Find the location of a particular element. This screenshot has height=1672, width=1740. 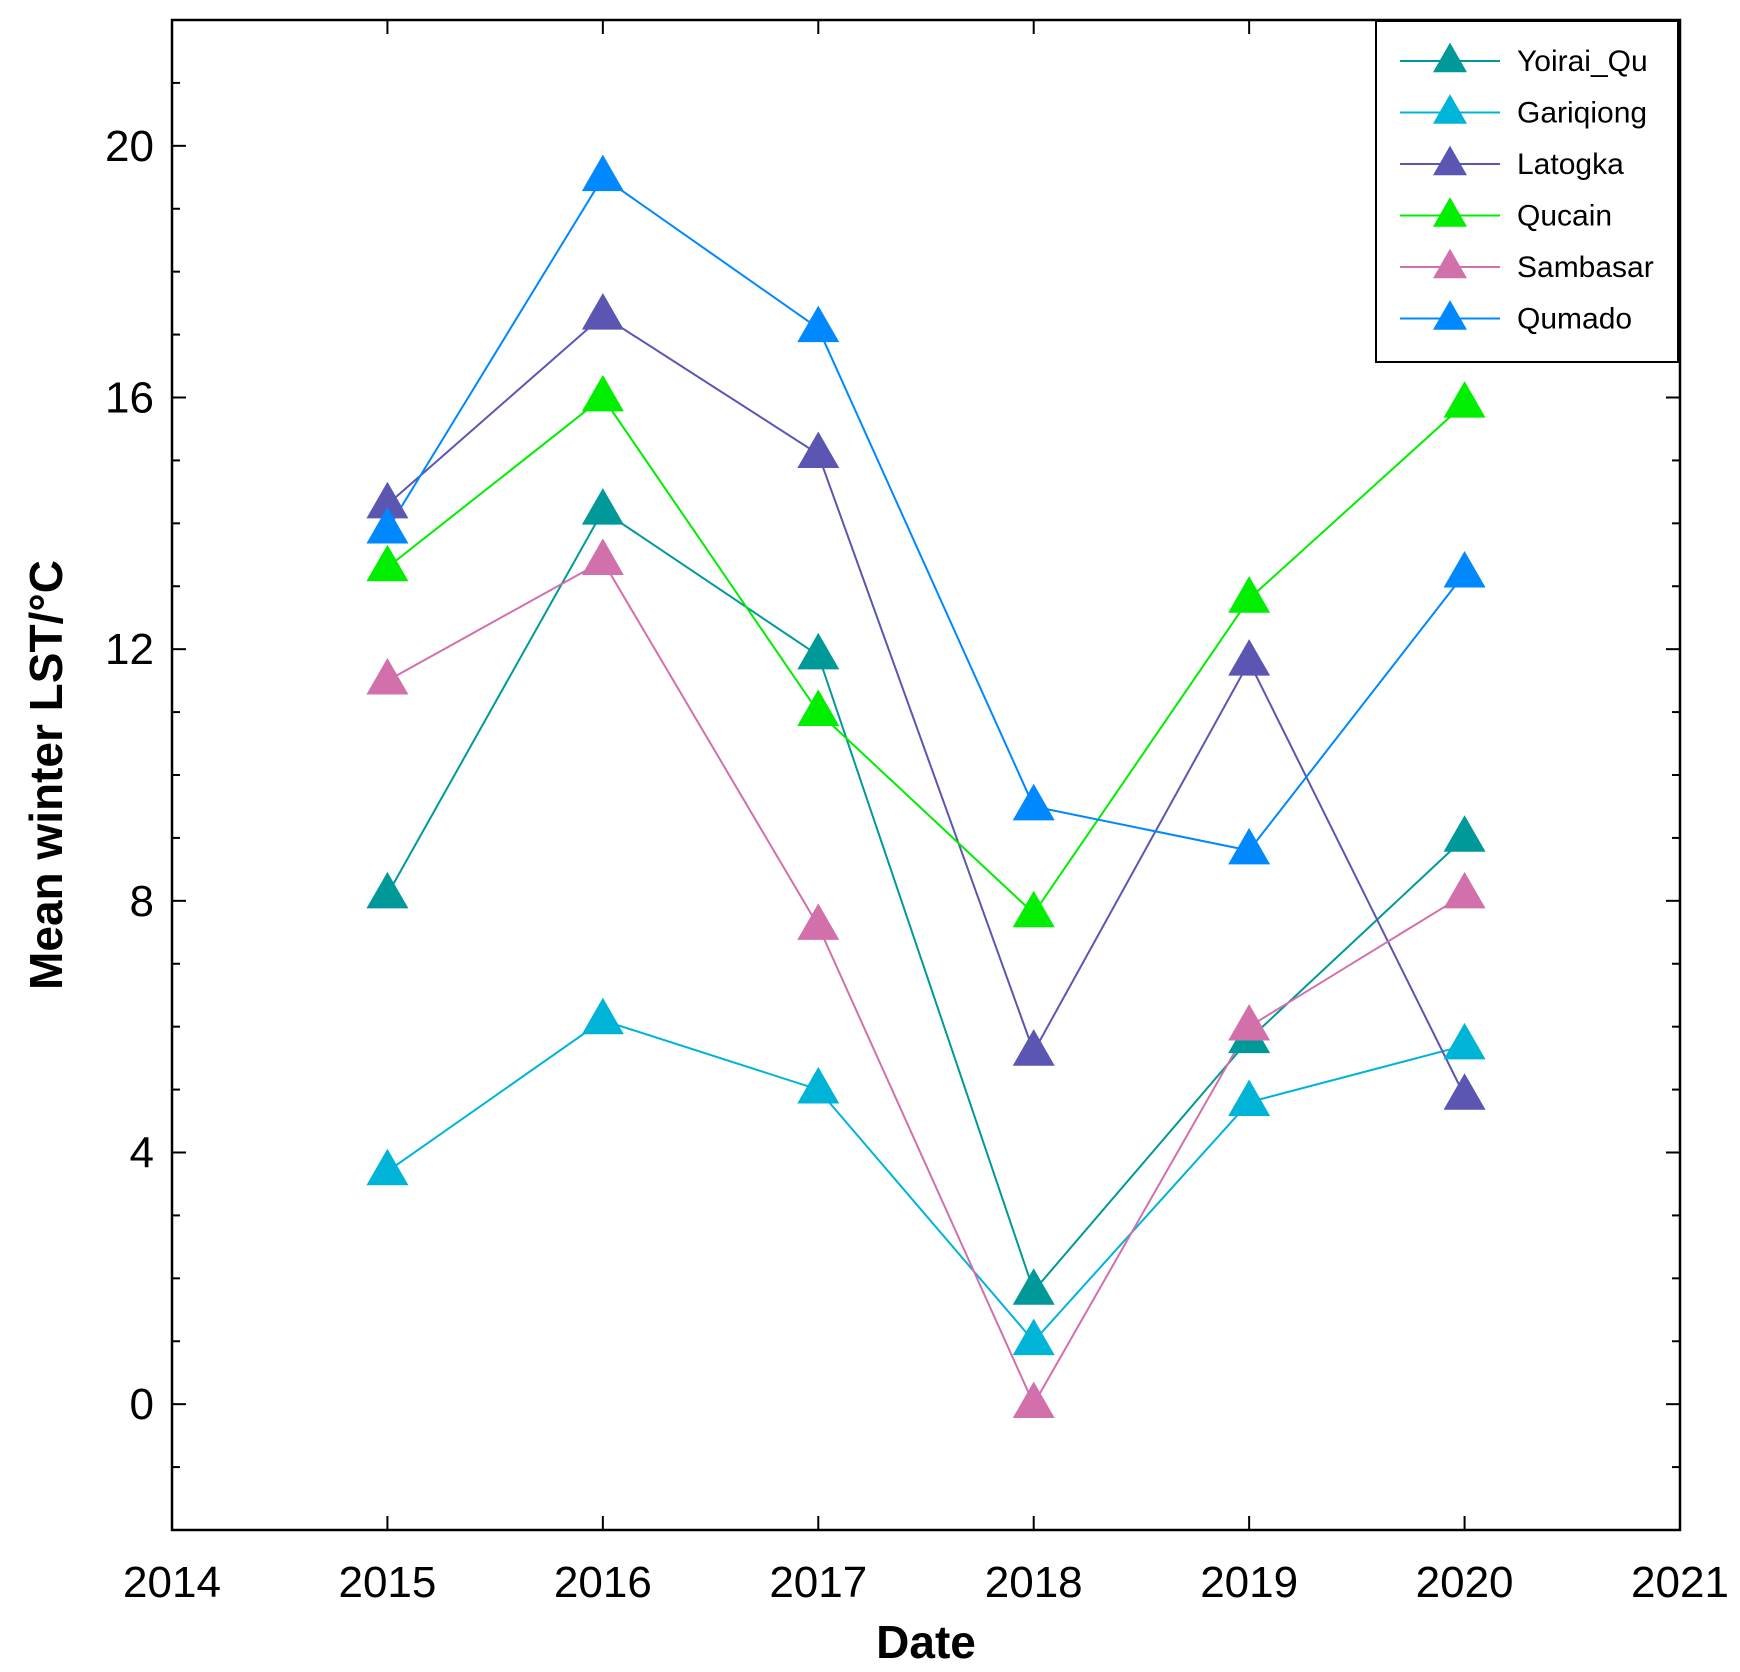

x-tick-label: 2015 is located at coordinates (387, 1582).